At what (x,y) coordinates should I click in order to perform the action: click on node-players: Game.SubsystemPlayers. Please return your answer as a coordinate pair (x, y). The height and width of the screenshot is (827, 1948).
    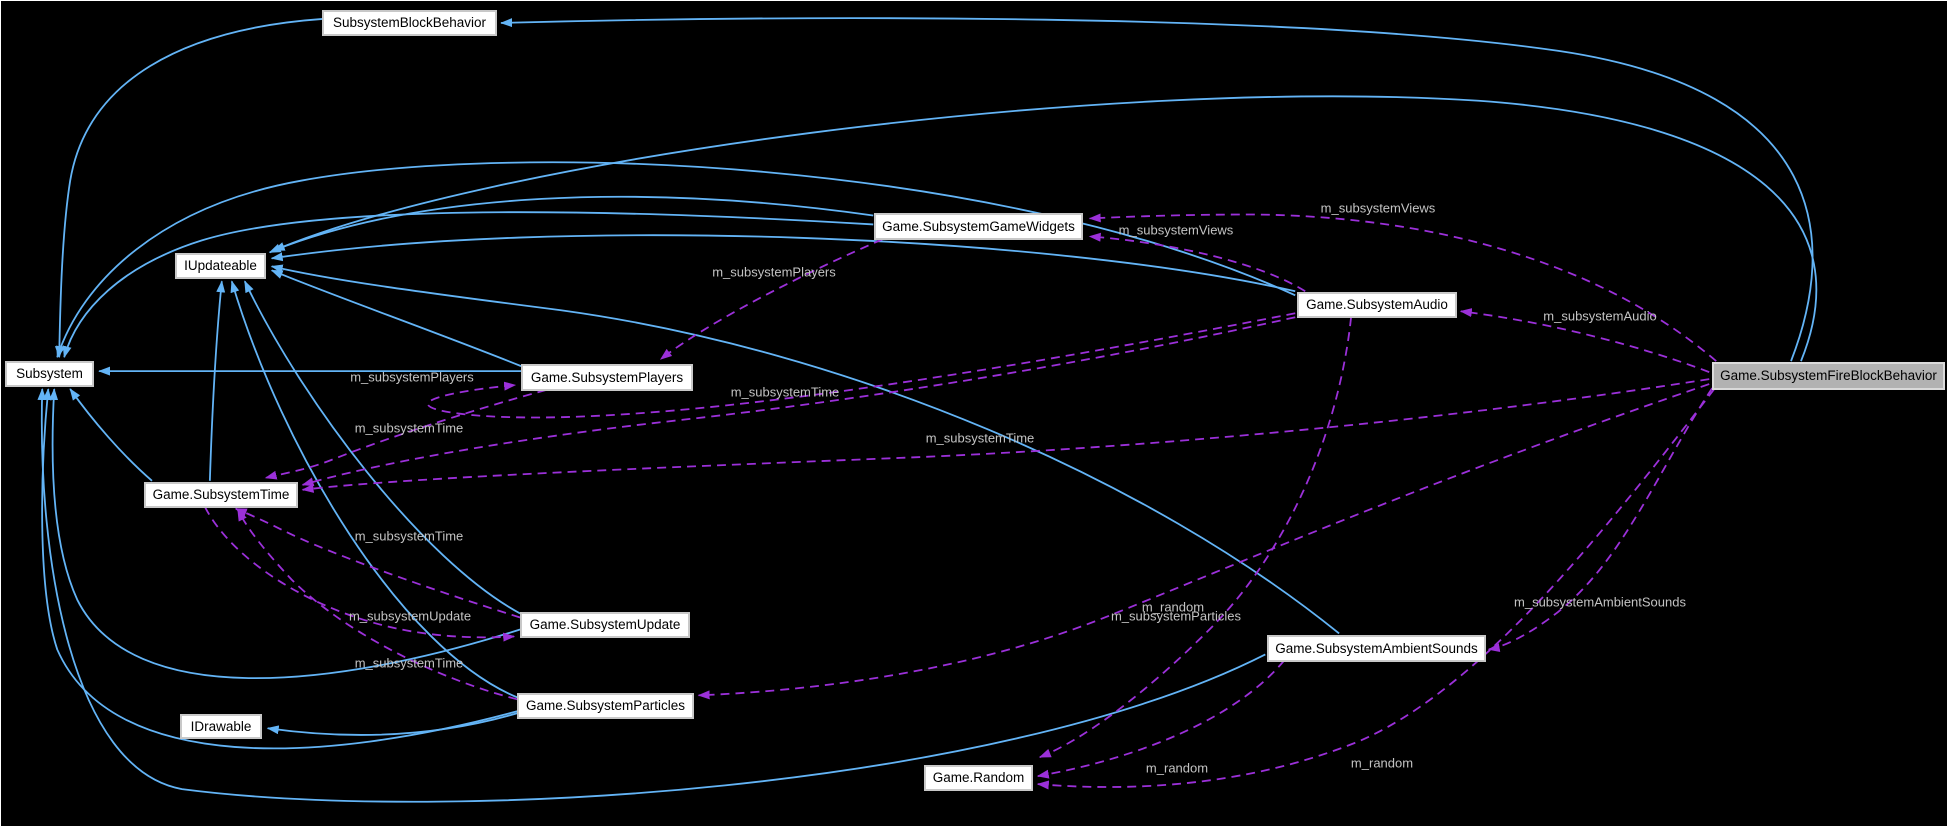
    Looking at the image, I should click on (607, 377).